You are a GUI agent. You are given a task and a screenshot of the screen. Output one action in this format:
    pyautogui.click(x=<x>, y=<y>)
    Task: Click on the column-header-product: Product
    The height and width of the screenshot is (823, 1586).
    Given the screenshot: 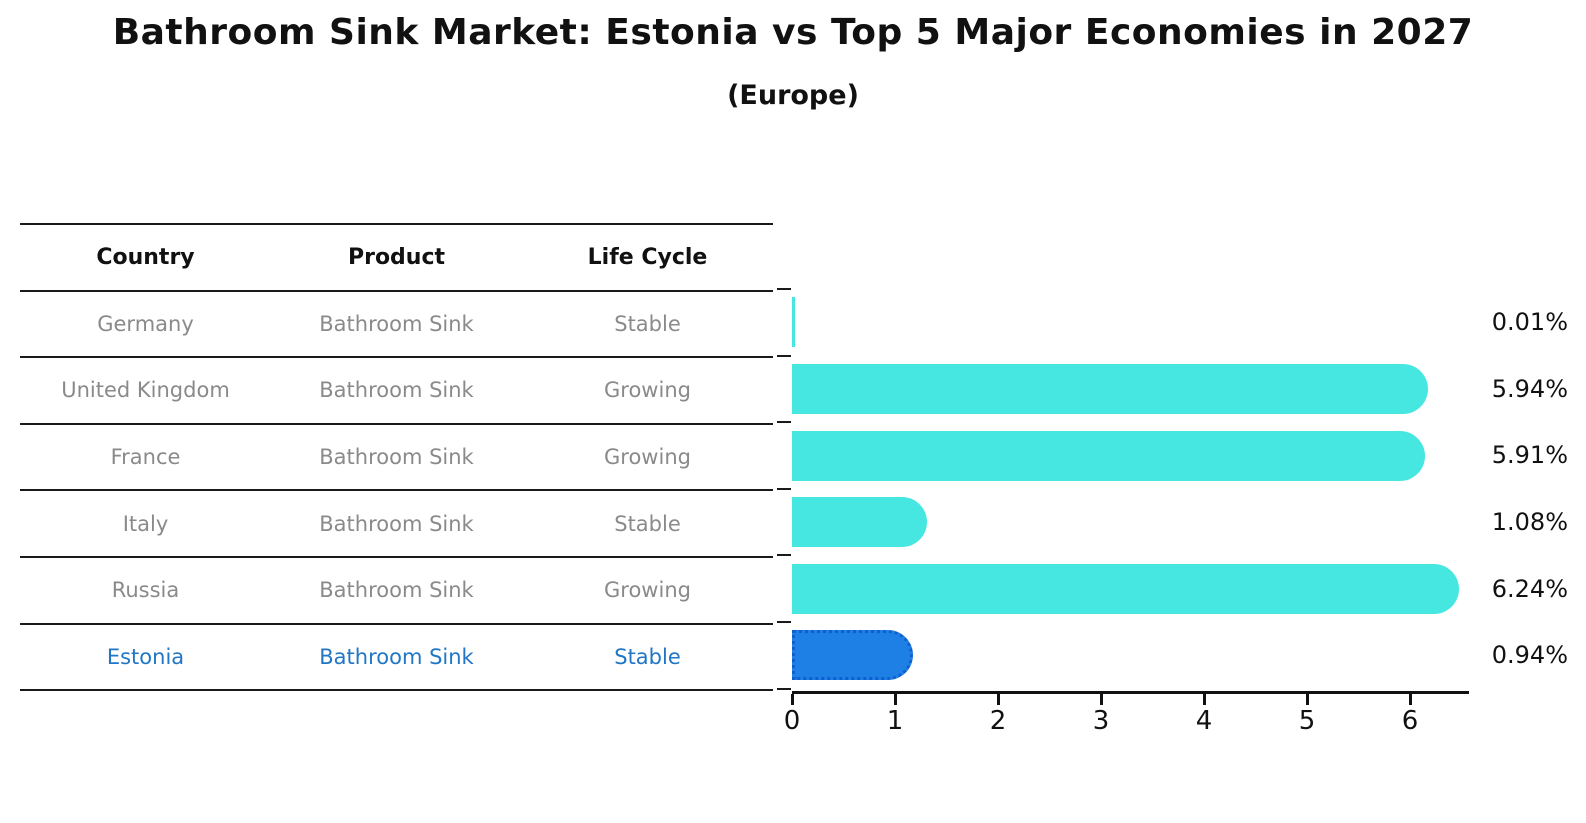 What is the action you would take?
    pyautogui.click(x=396, y=257)
    